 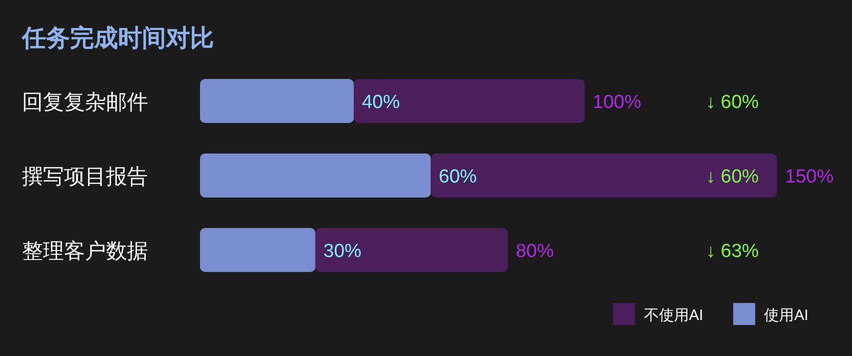 I want to click on y-tick-label: 撰写项目报告, so click(x=85, y=177).